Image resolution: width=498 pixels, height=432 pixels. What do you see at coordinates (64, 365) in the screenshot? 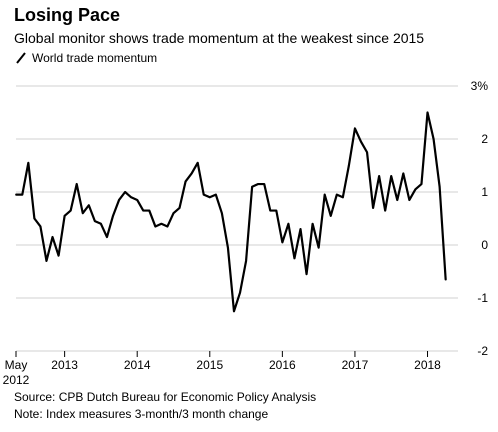
I see `x-tick-label: 2013` at bounding box center [64, 365].